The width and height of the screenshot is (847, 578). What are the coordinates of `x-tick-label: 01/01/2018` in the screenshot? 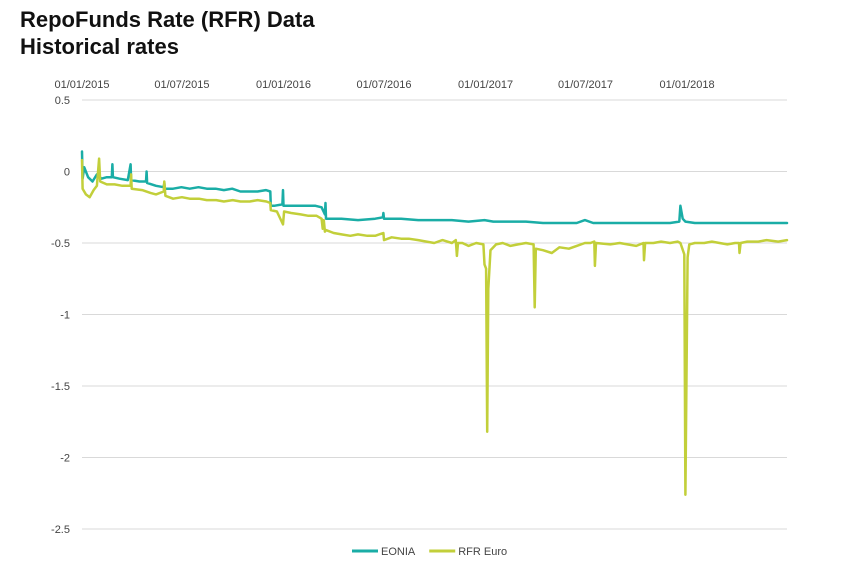 It's located at (687, 85).